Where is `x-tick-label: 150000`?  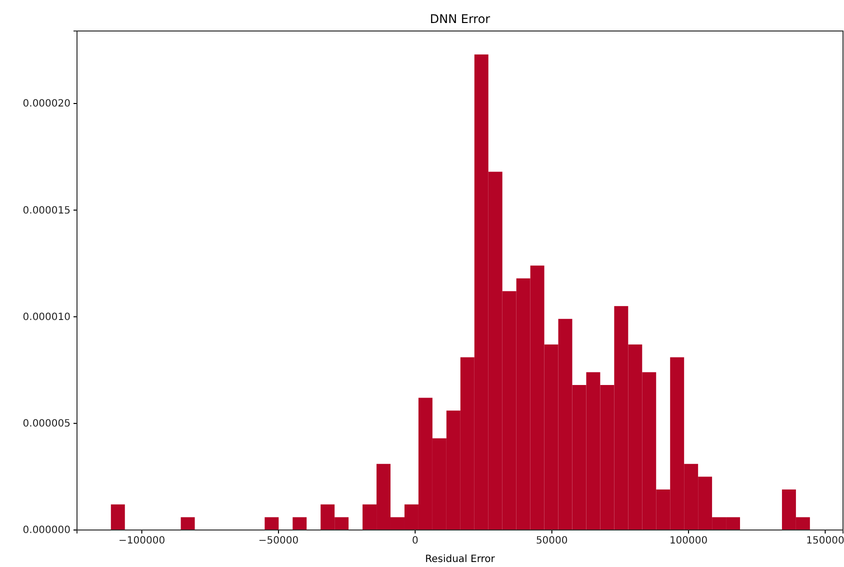 x-tick-label: 150000 is located at coordinates (825, 541).